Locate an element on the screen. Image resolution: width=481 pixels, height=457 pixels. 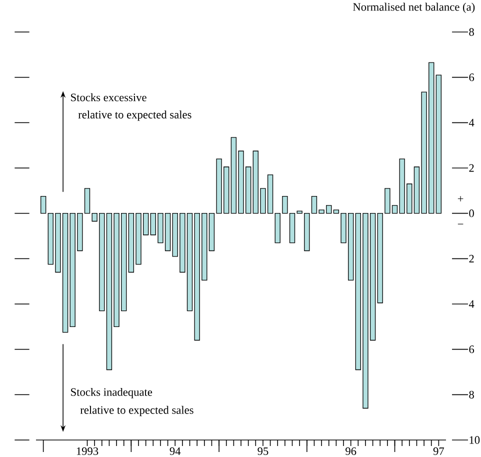
y-axis-title: Normalised net balance (a) is located at coordinates (414, 8).